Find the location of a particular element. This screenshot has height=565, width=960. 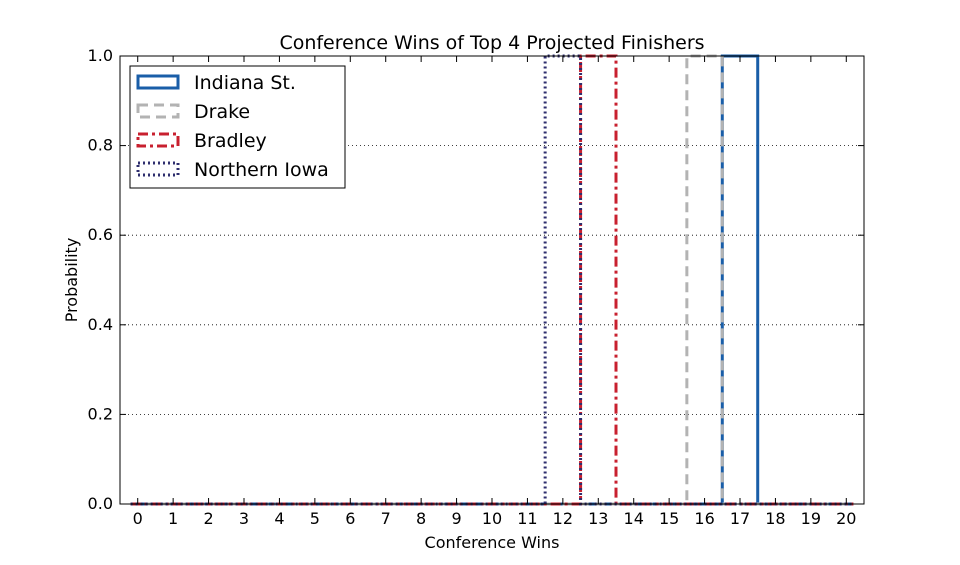

y-tick-label: 0.8 is located at coordinates (100, 145).